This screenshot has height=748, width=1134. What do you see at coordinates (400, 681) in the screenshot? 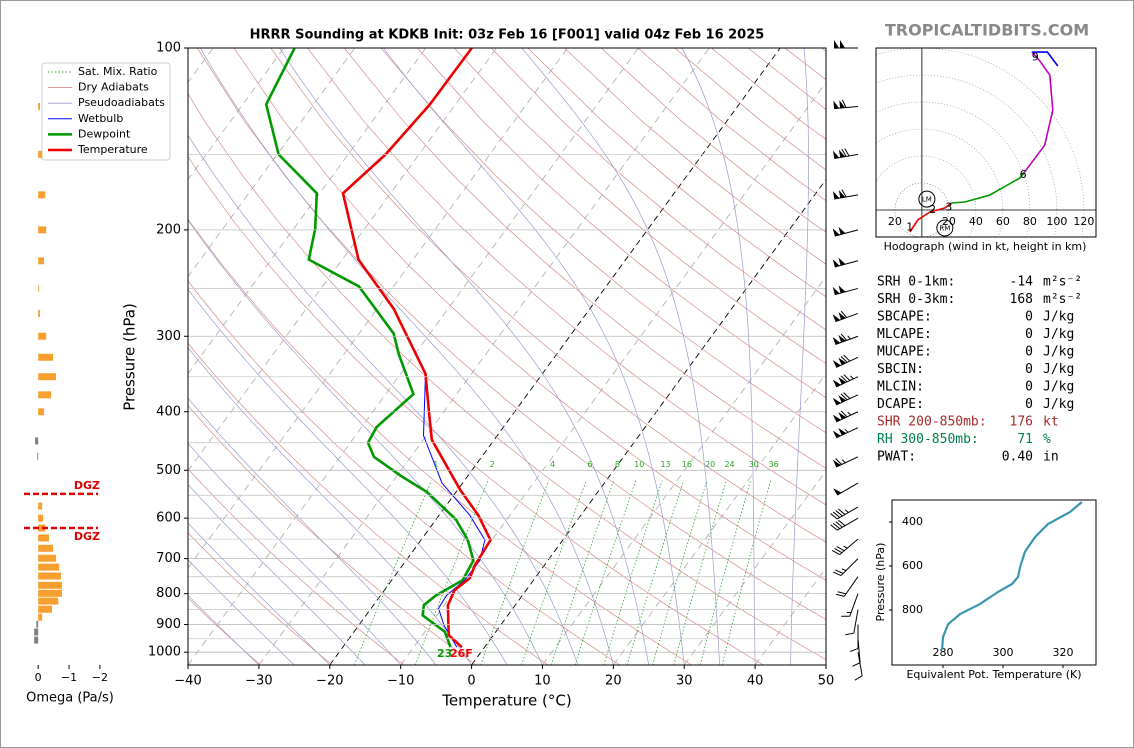
I see `x-tick-label: −10` at bounding box center [400, 681].